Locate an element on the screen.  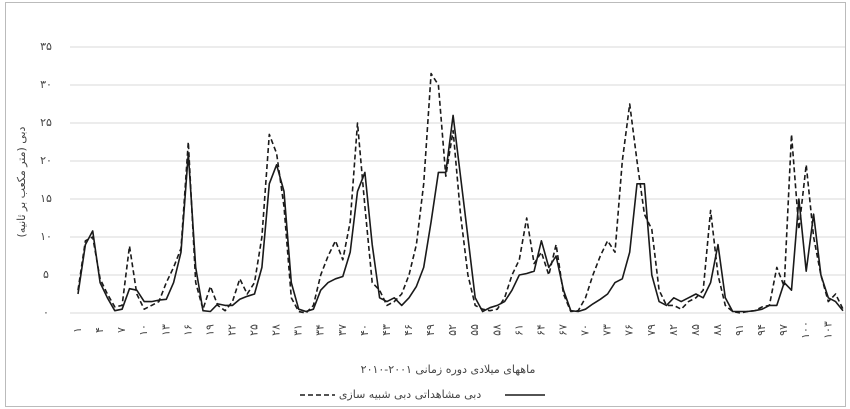
x-tick-label: ۶۱ is located at coordinates (518, 330).